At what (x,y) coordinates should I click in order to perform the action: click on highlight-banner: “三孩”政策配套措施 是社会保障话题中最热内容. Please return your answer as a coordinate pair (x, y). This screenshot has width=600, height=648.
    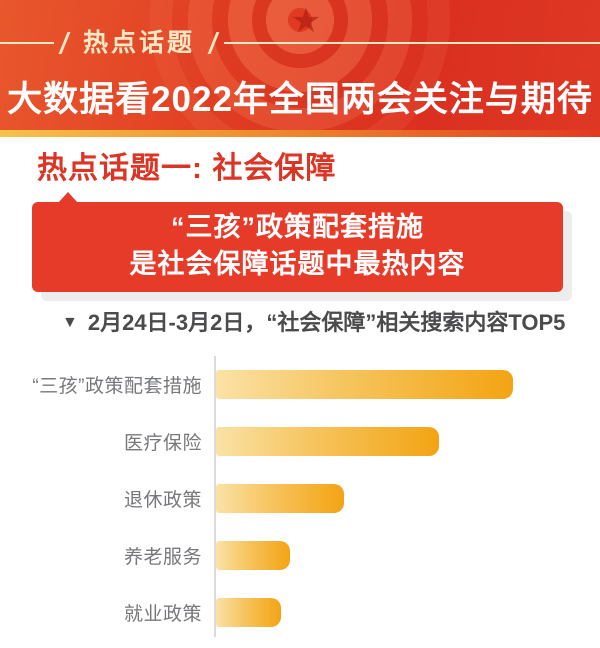
    Looking at the image, I should click on (297, 247).